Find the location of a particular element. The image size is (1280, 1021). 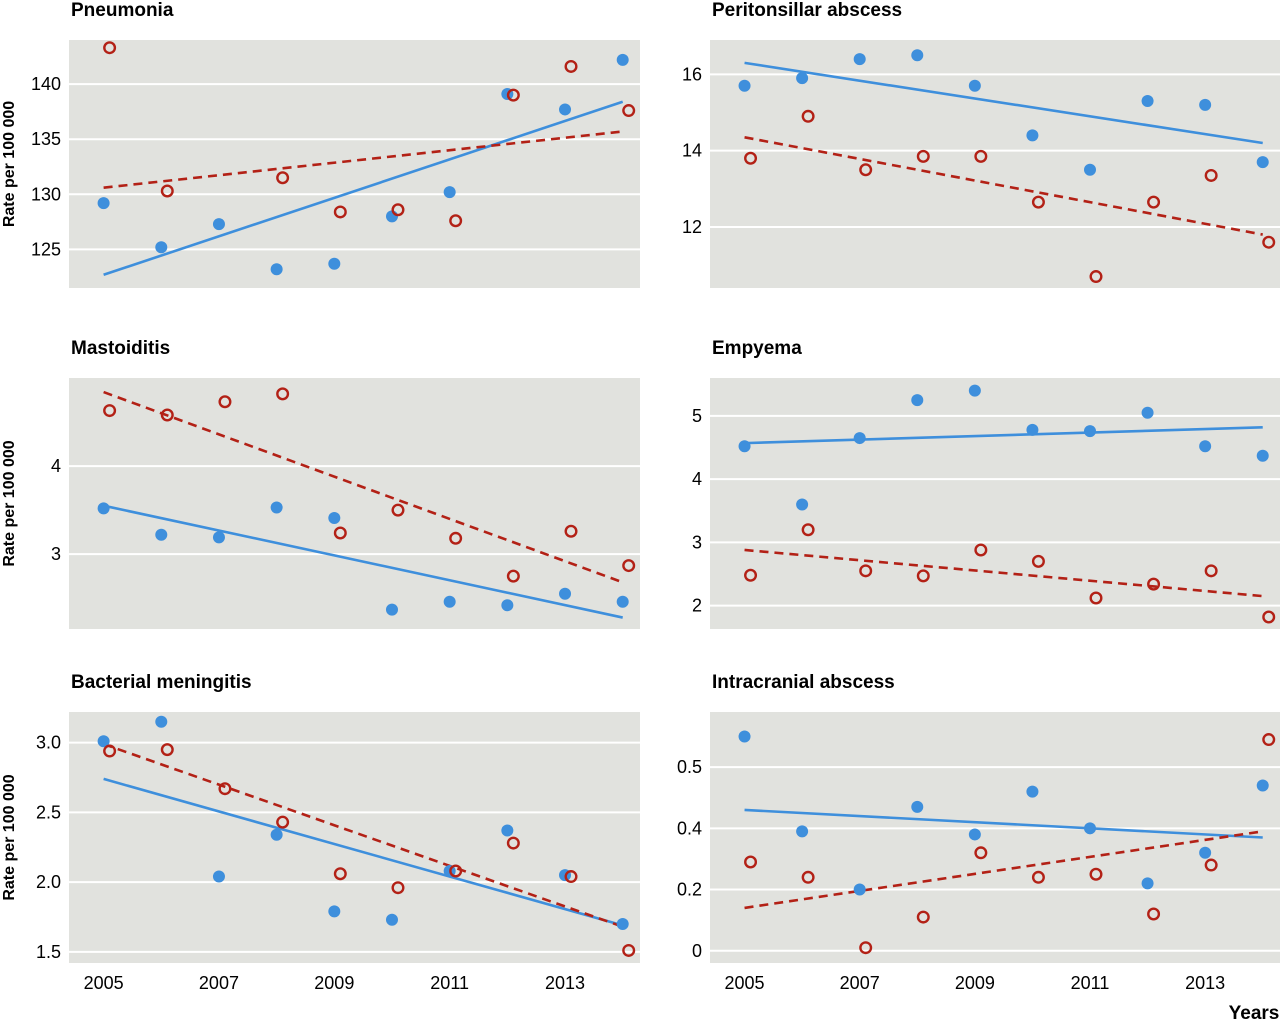

x-axis-label: Years is located at coordinates (1254, 1012).